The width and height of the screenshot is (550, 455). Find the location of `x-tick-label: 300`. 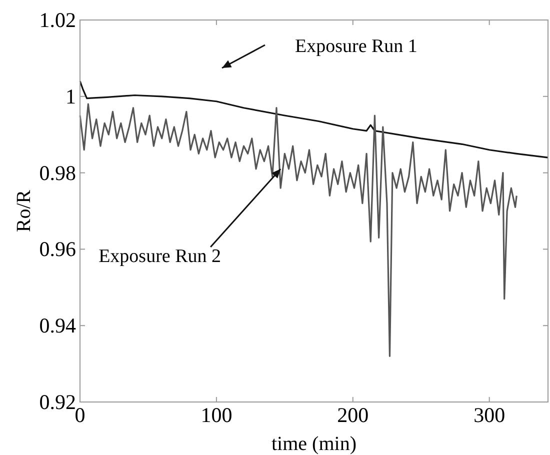

x-tick-label: 300 is located at coordinates (490, 415).